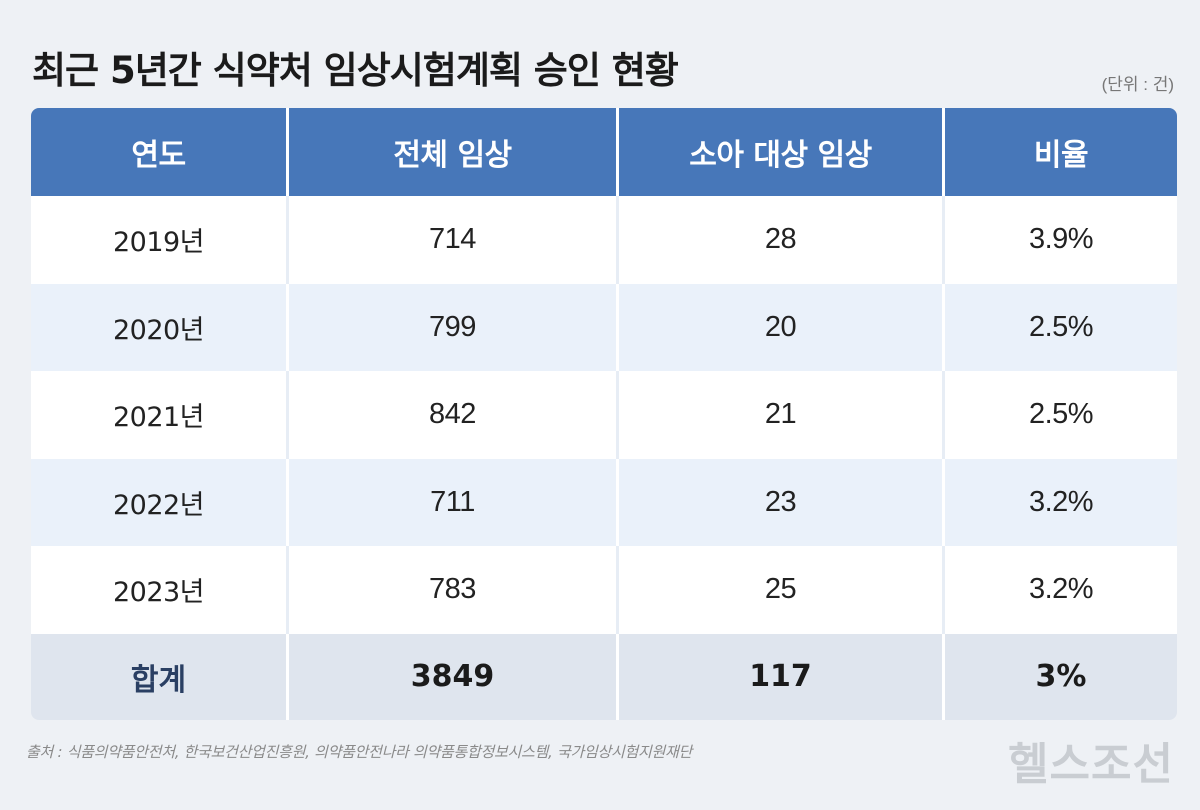 The image size is (1200, 810). What do you see at coordinates (1061, 239) in the screenshot?
I see `table-cell-ratio: 3.9%` at bounding box center [1061, 239].